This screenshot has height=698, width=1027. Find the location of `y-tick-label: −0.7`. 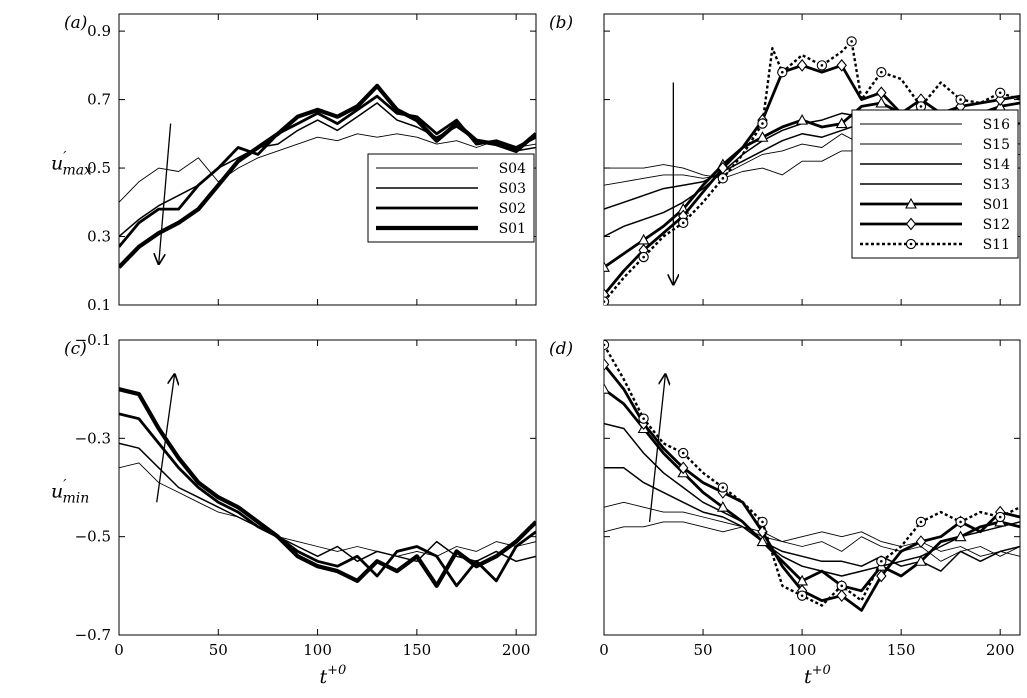

y-tick-label: −0.7 is located at coordinates (93, 635).